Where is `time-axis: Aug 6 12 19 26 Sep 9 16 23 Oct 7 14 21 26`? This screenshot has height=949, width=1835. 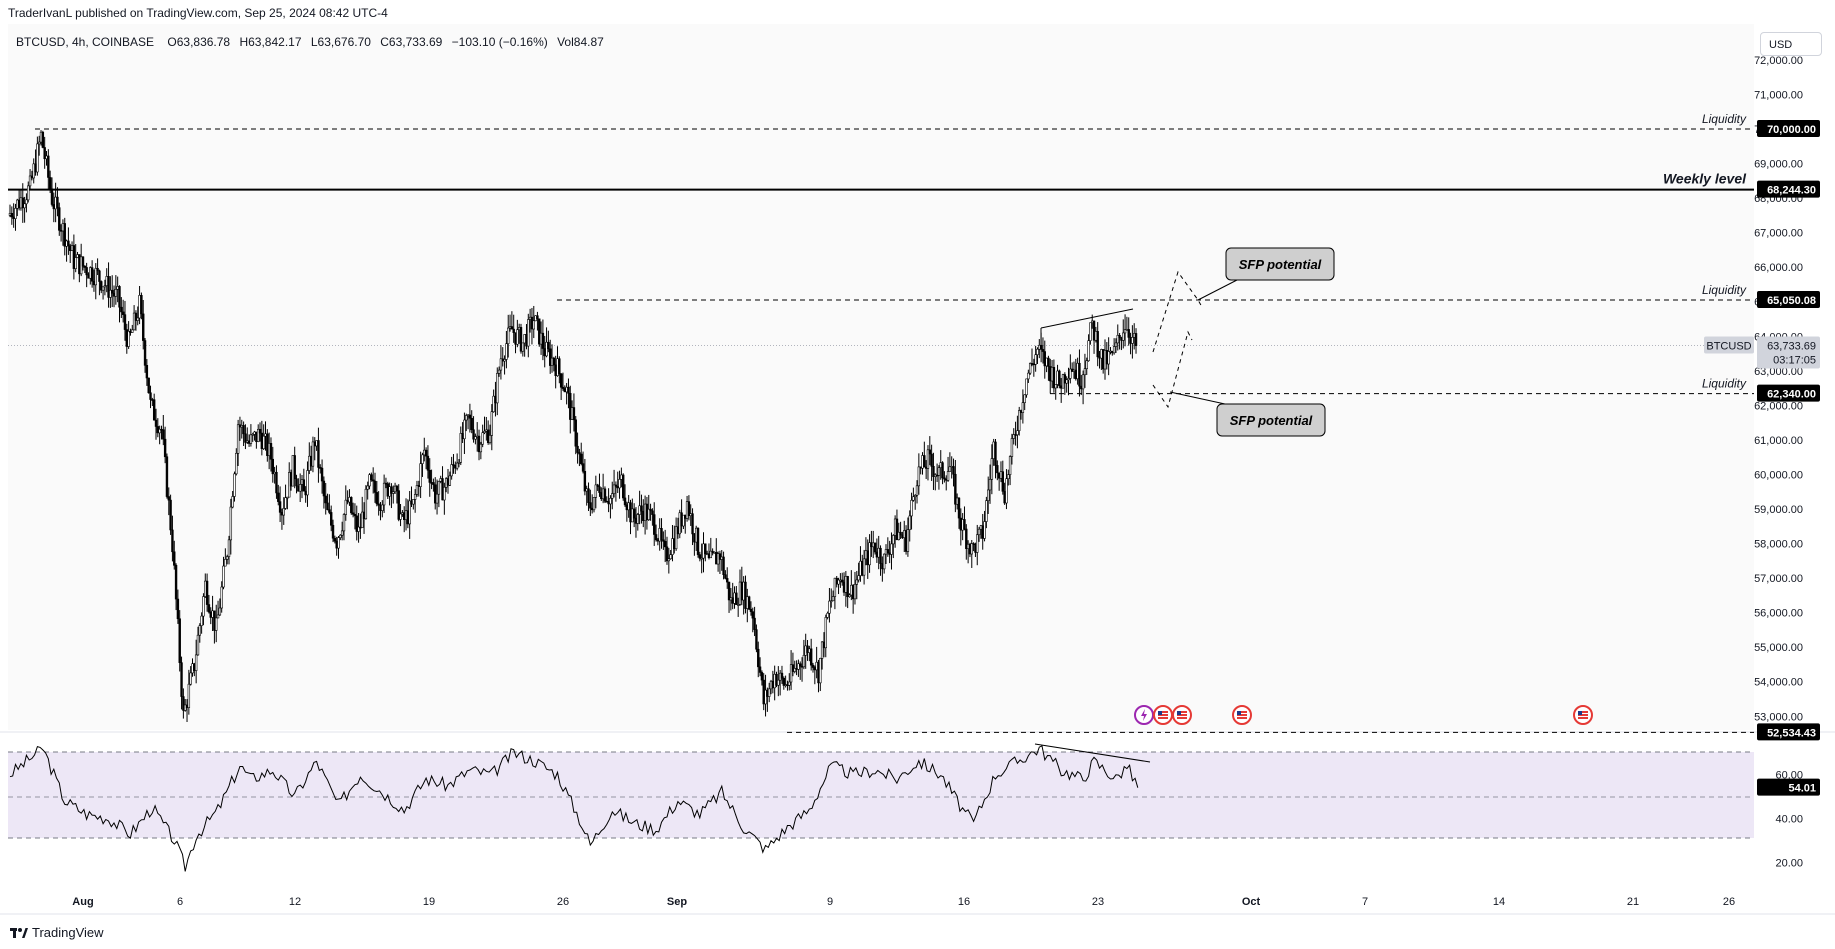
time-axis: Aug 6 12 19 26 Sep 9 16 23 Oct 7 14 21 26 is located at coordinates (903, 902).